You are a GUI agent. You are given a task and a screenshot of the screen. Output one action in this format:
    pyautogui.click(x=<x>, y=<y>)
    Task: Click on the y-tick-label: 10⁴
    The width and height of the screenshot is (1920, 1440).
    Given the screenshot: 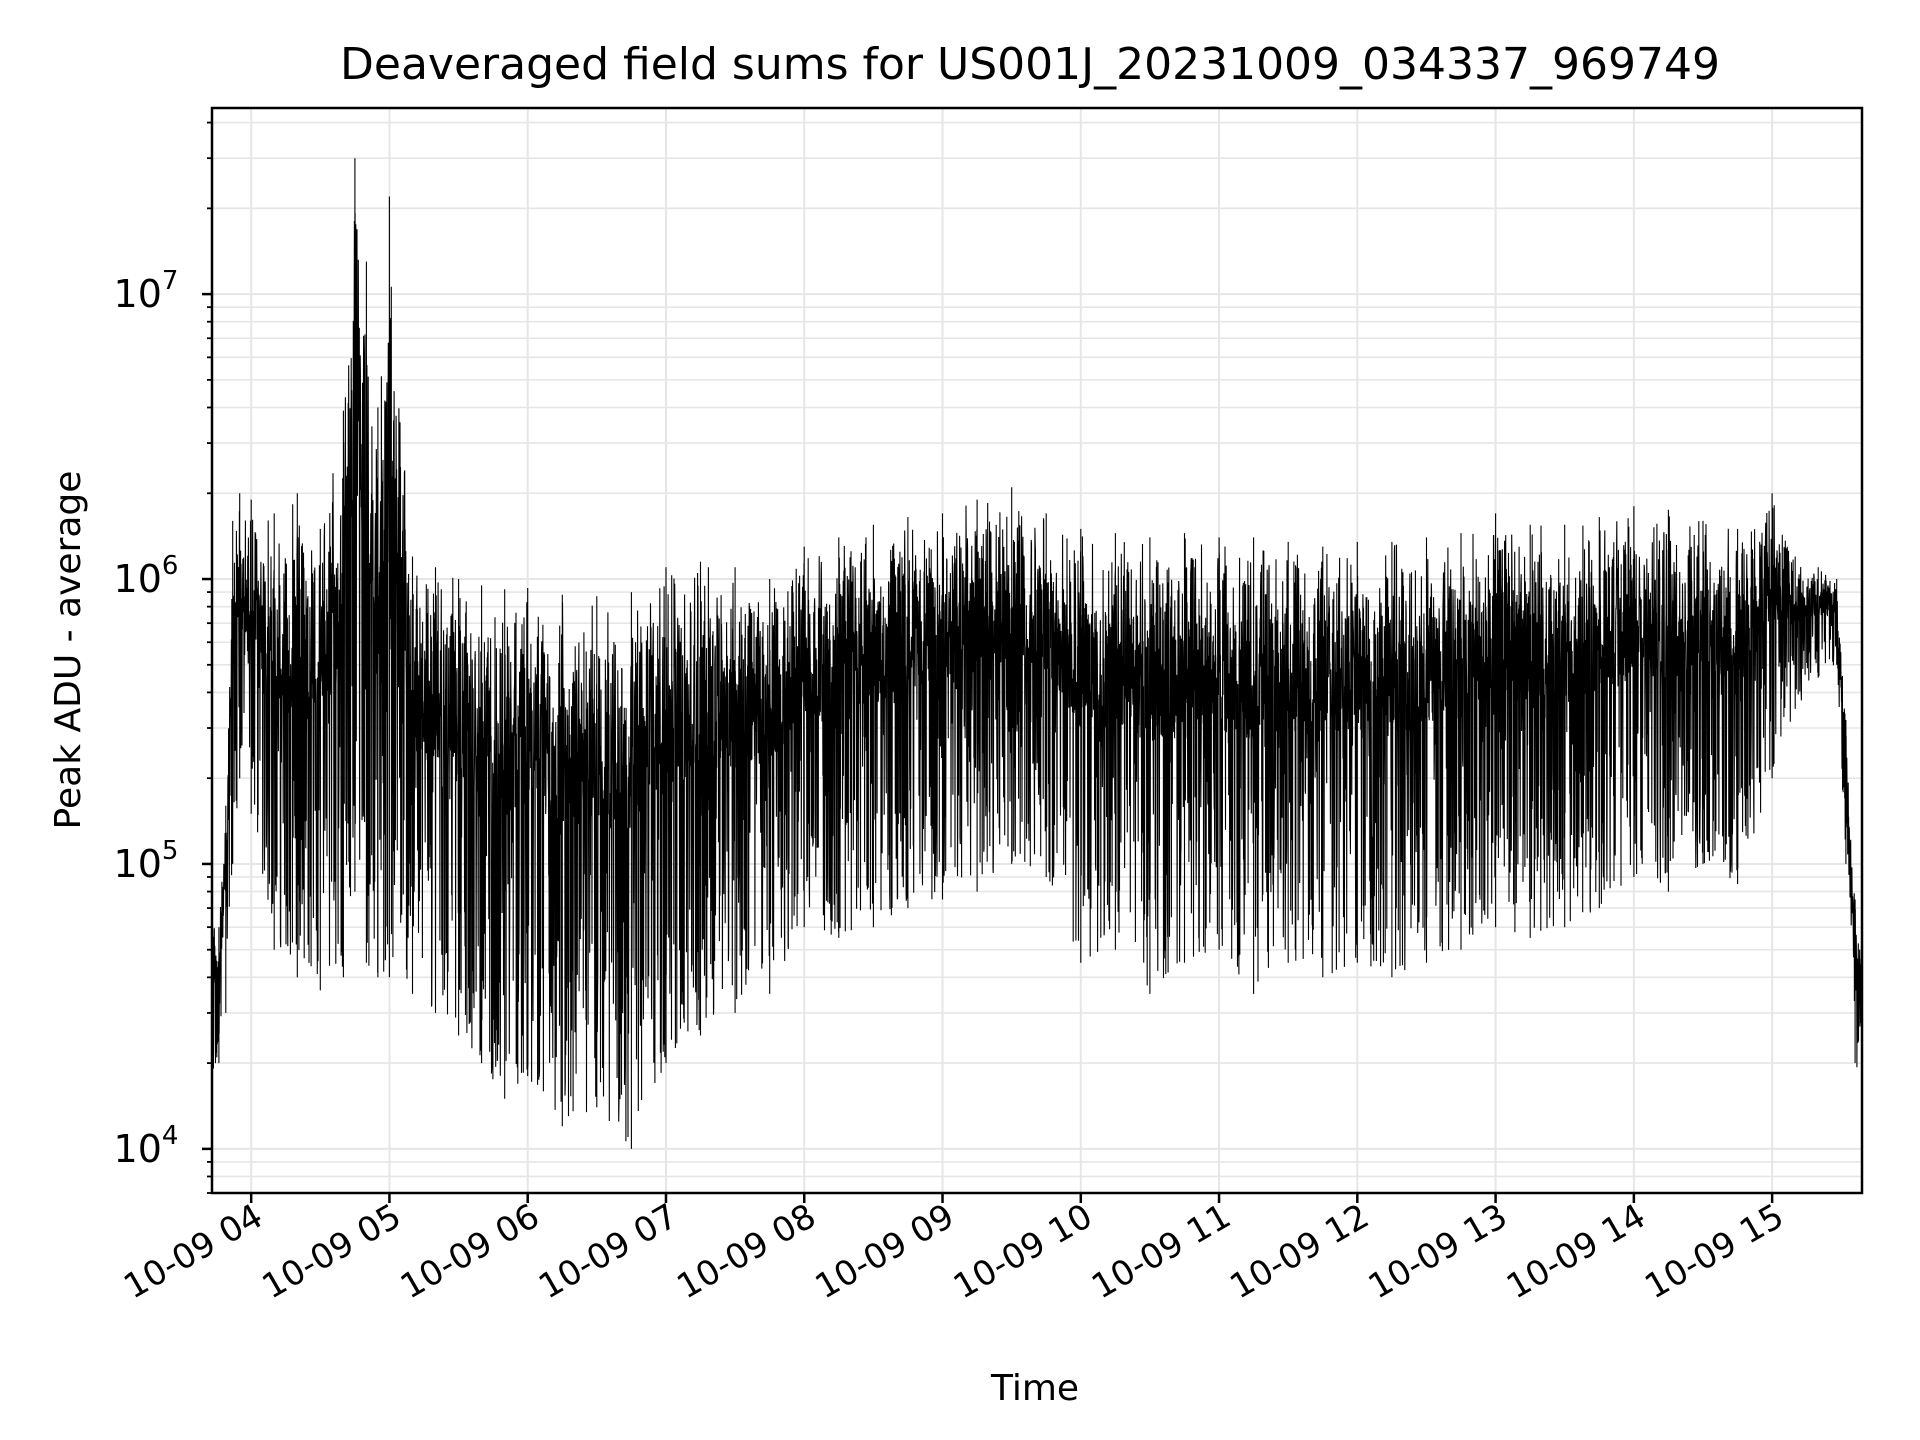 What is the action you would take?
    pyautogui.click(x=146, y=1146)
    